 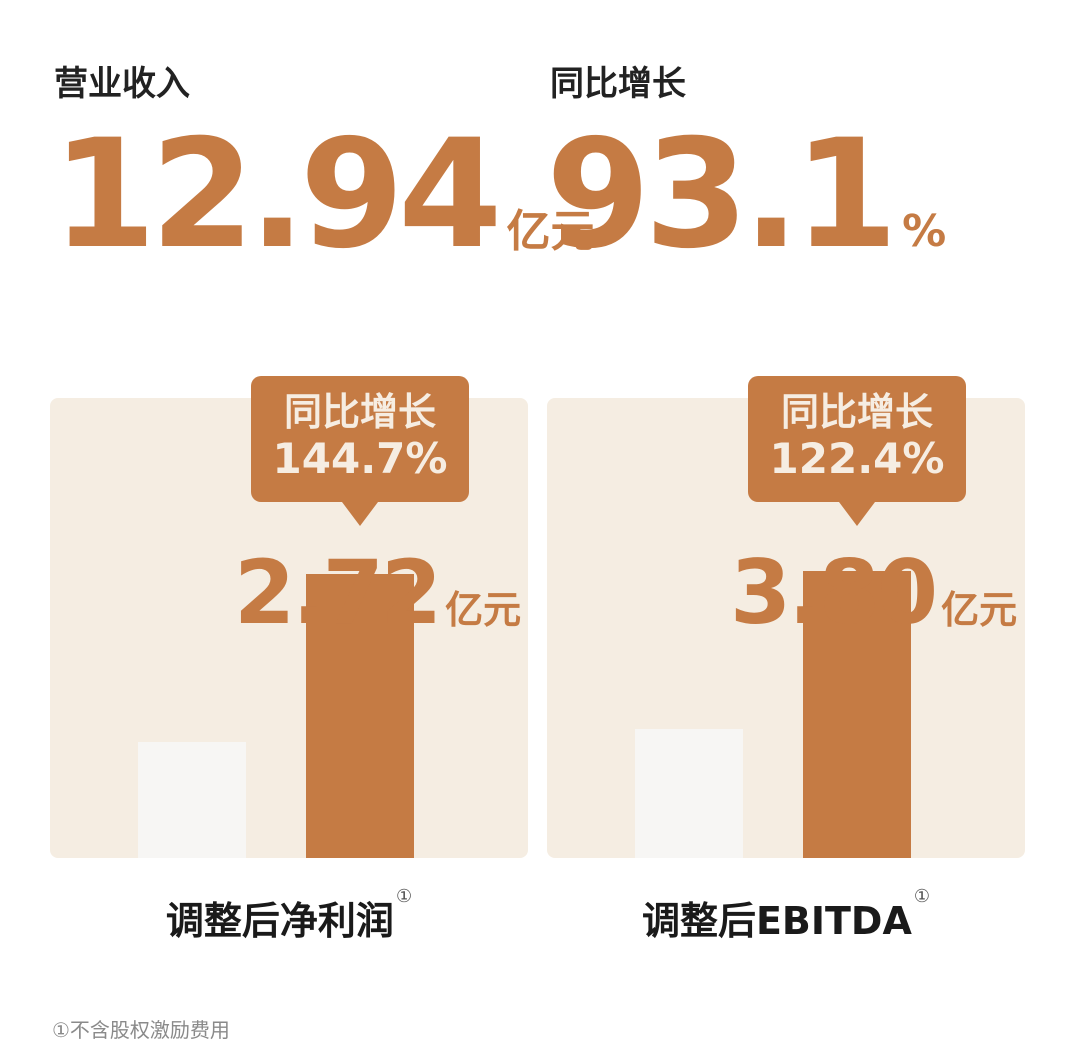 I want to click on net-profit-prev-bar, so click(x=192, y=800).